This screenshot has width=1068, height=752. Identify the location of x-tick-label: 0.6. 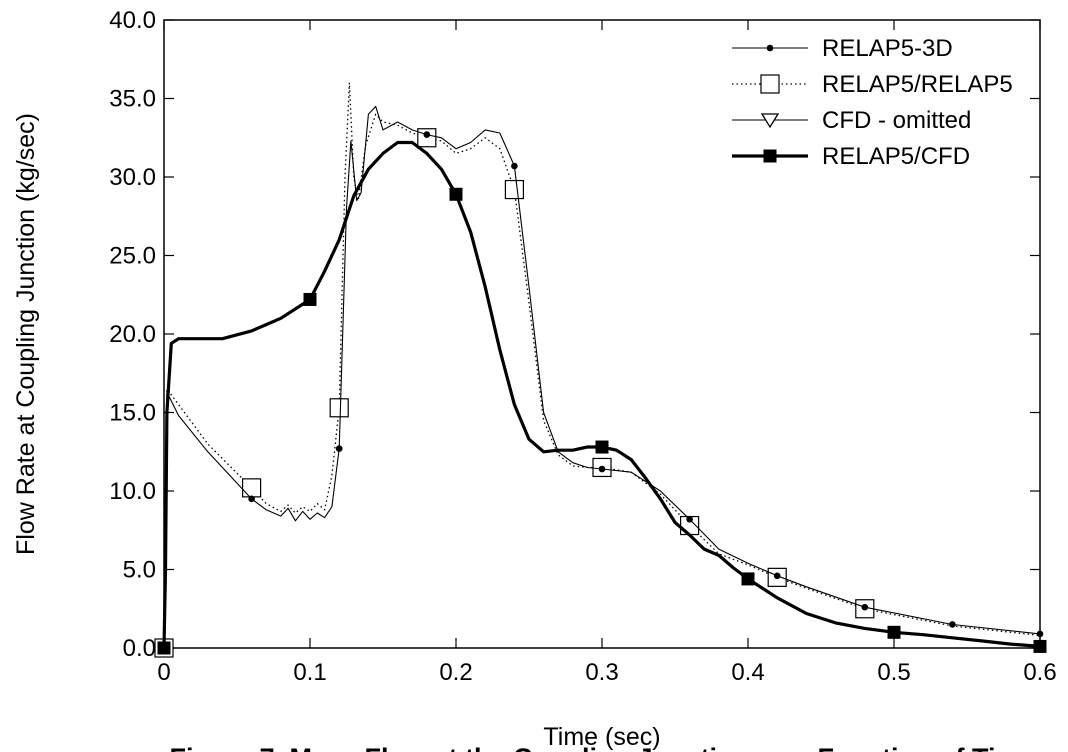
(1039, 672).